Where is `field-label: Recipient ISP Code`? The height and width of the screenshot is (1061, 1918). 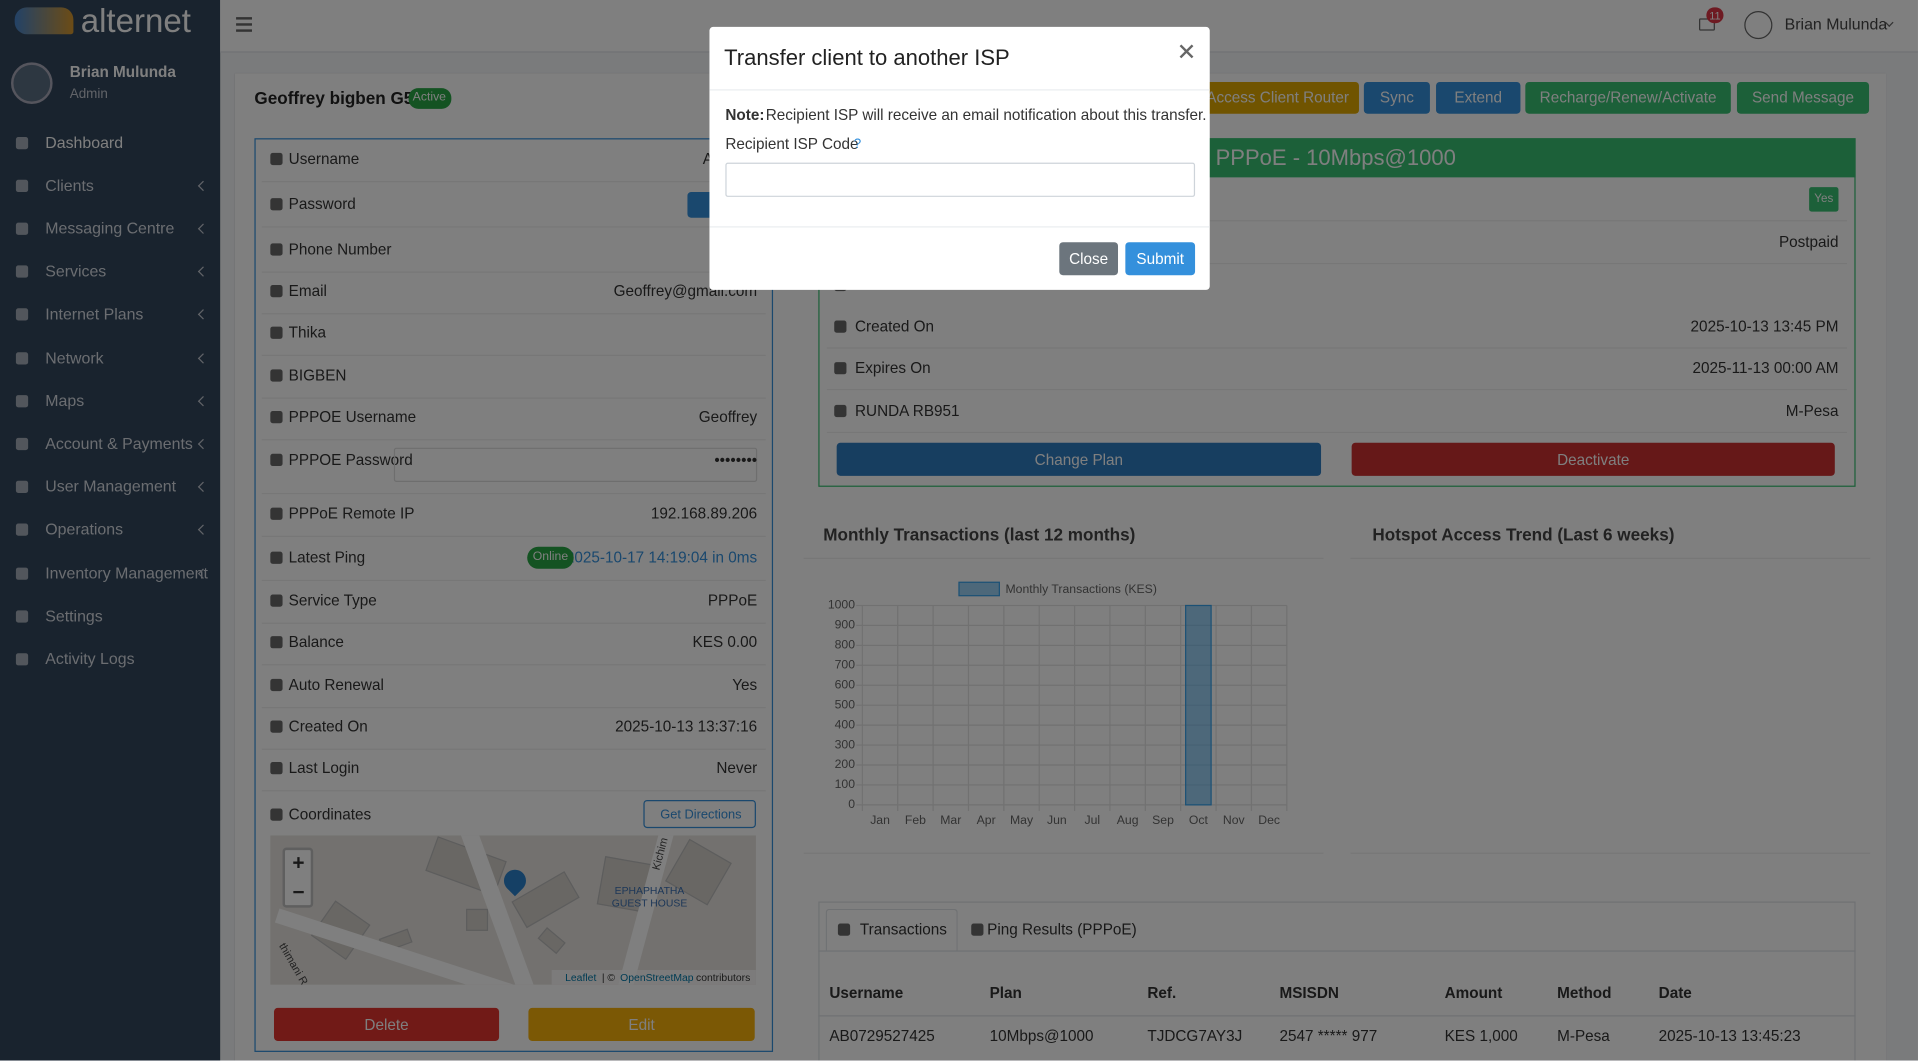 field-label: Recipient ISP Code is located at coordinates (792, 144).